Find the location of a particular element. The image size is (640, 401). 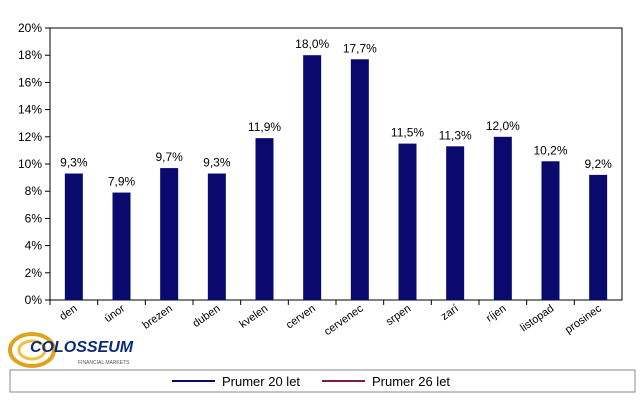

logo-swoosh-inner-icon is located at coordinates (32, 350).